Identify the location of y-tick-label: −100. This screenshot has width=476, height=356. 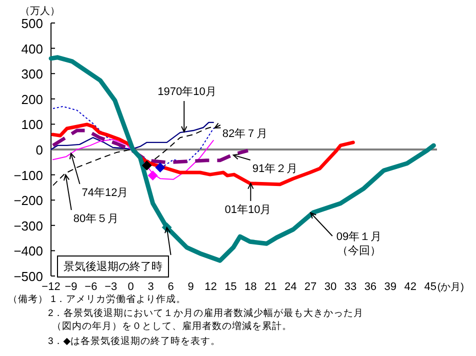
(28, 175).